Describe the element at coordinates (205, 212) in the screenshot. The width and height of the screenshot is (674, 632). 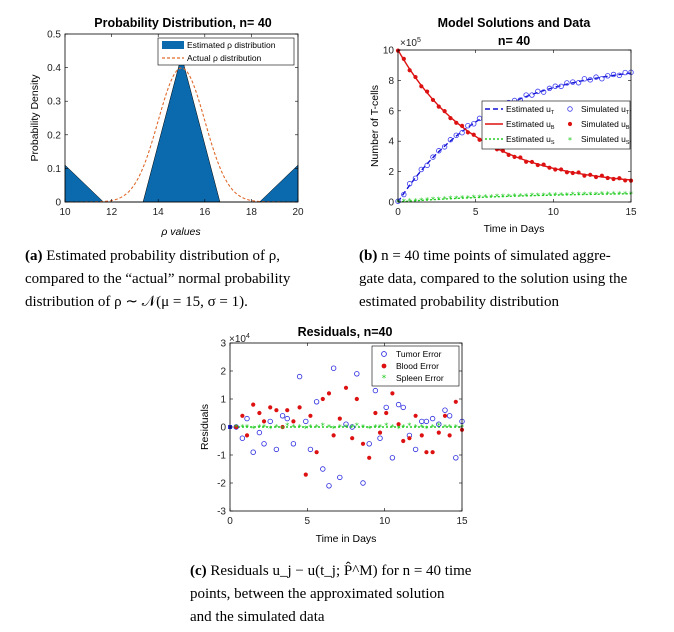
I see `x-tick-label: 16` at that location.